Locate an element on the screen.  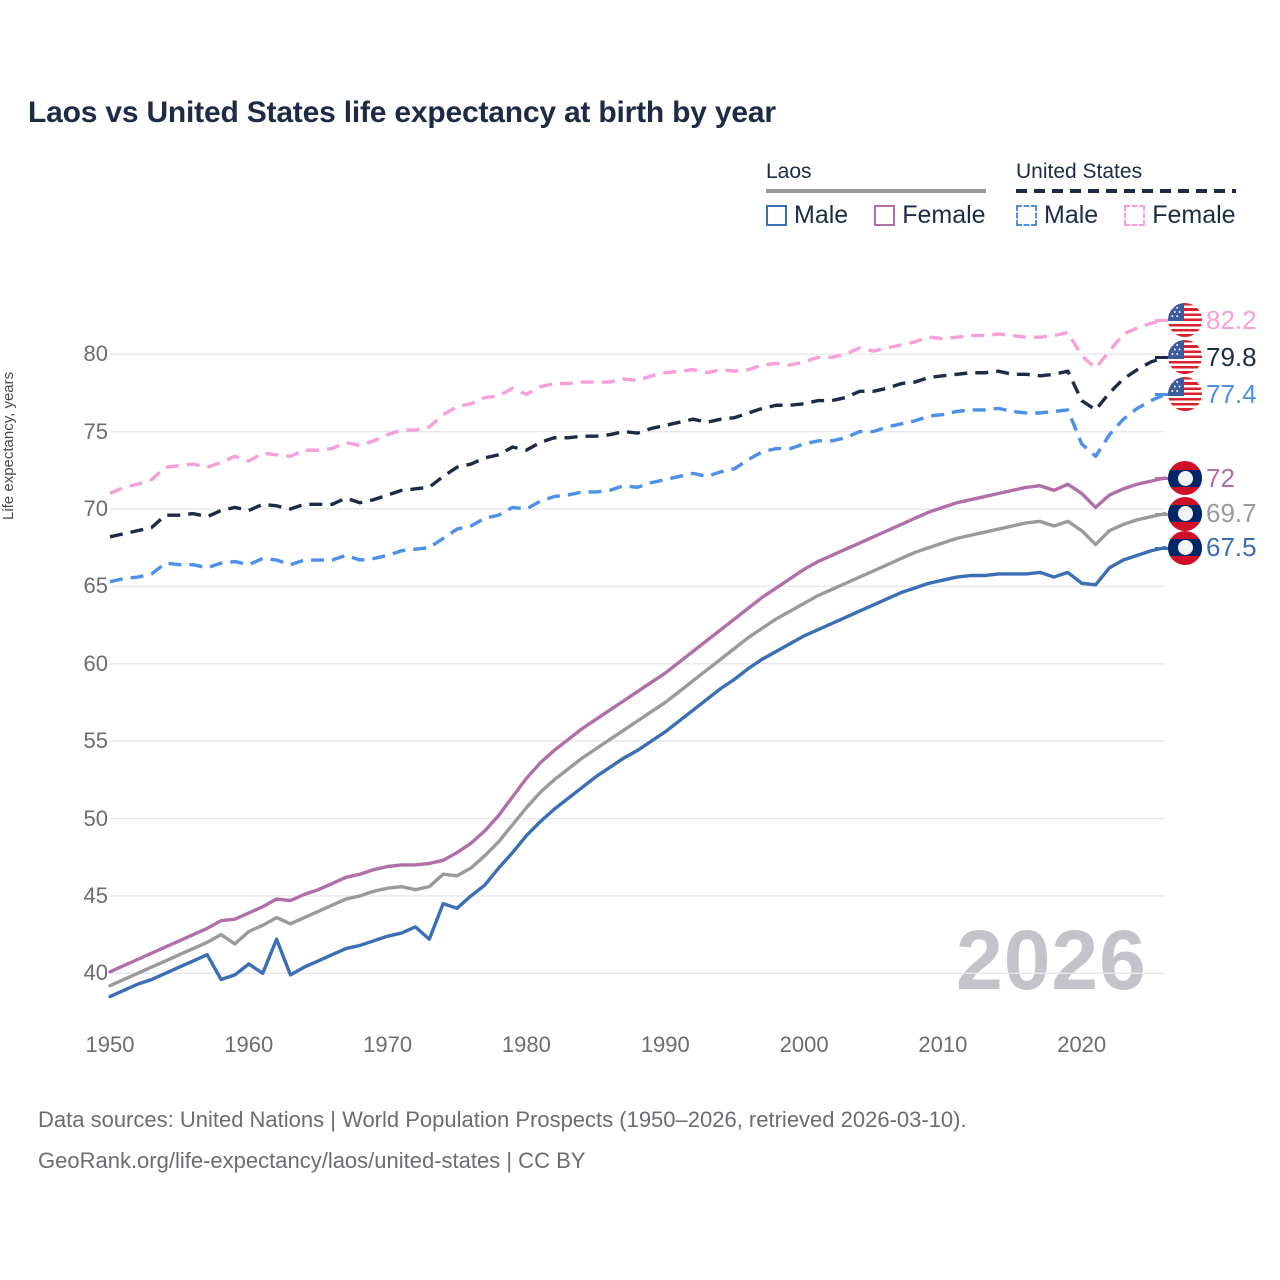
endpoint-value: 69.7 is located at coordinates (1231, 513).